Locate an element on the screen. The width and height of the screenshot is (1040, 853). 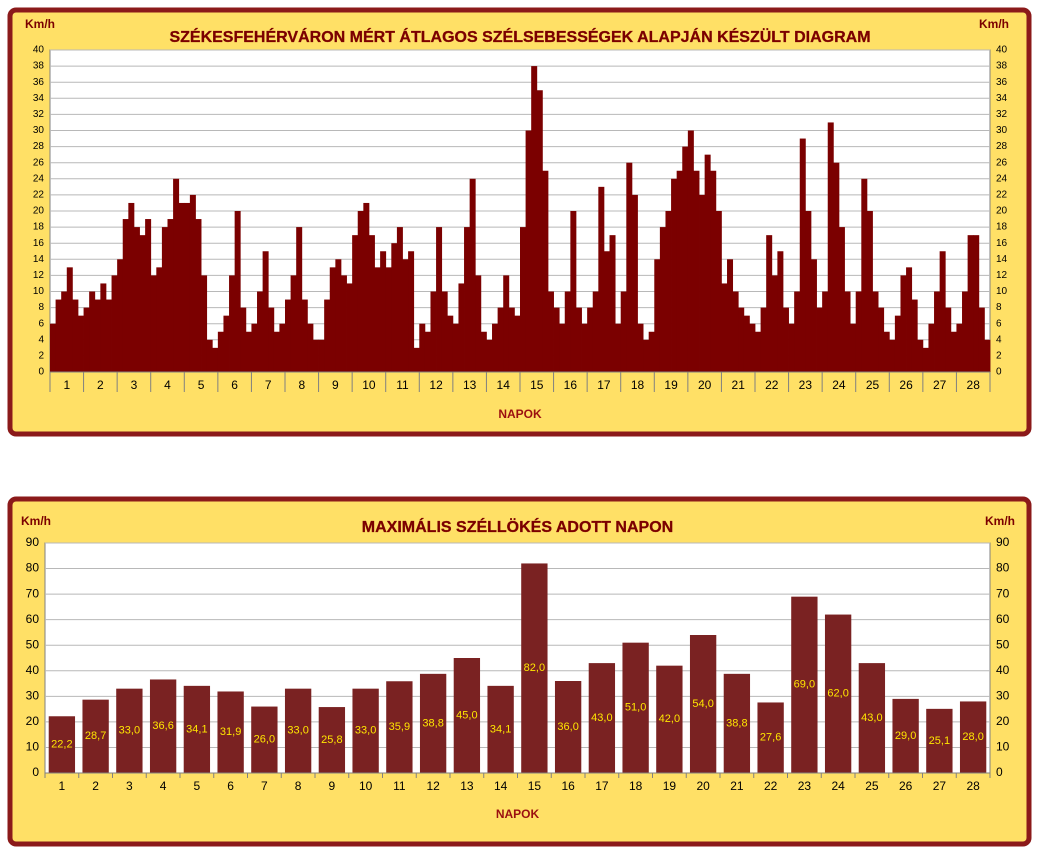
y-tick-label: 36 is located at coordinates (39, 82).